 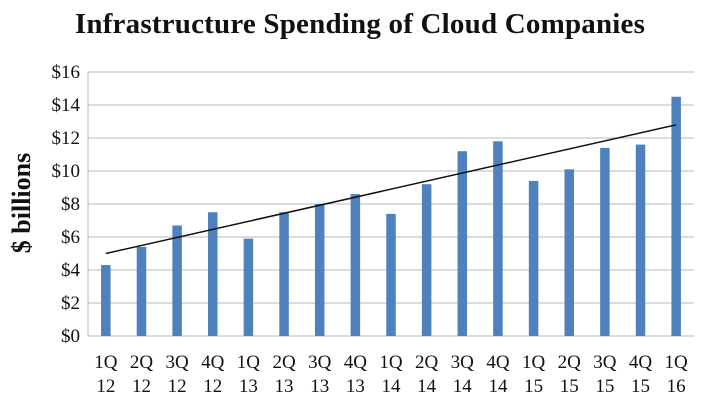 I want to click on x-tick-label-year: 16, so click(x=676, y=386).